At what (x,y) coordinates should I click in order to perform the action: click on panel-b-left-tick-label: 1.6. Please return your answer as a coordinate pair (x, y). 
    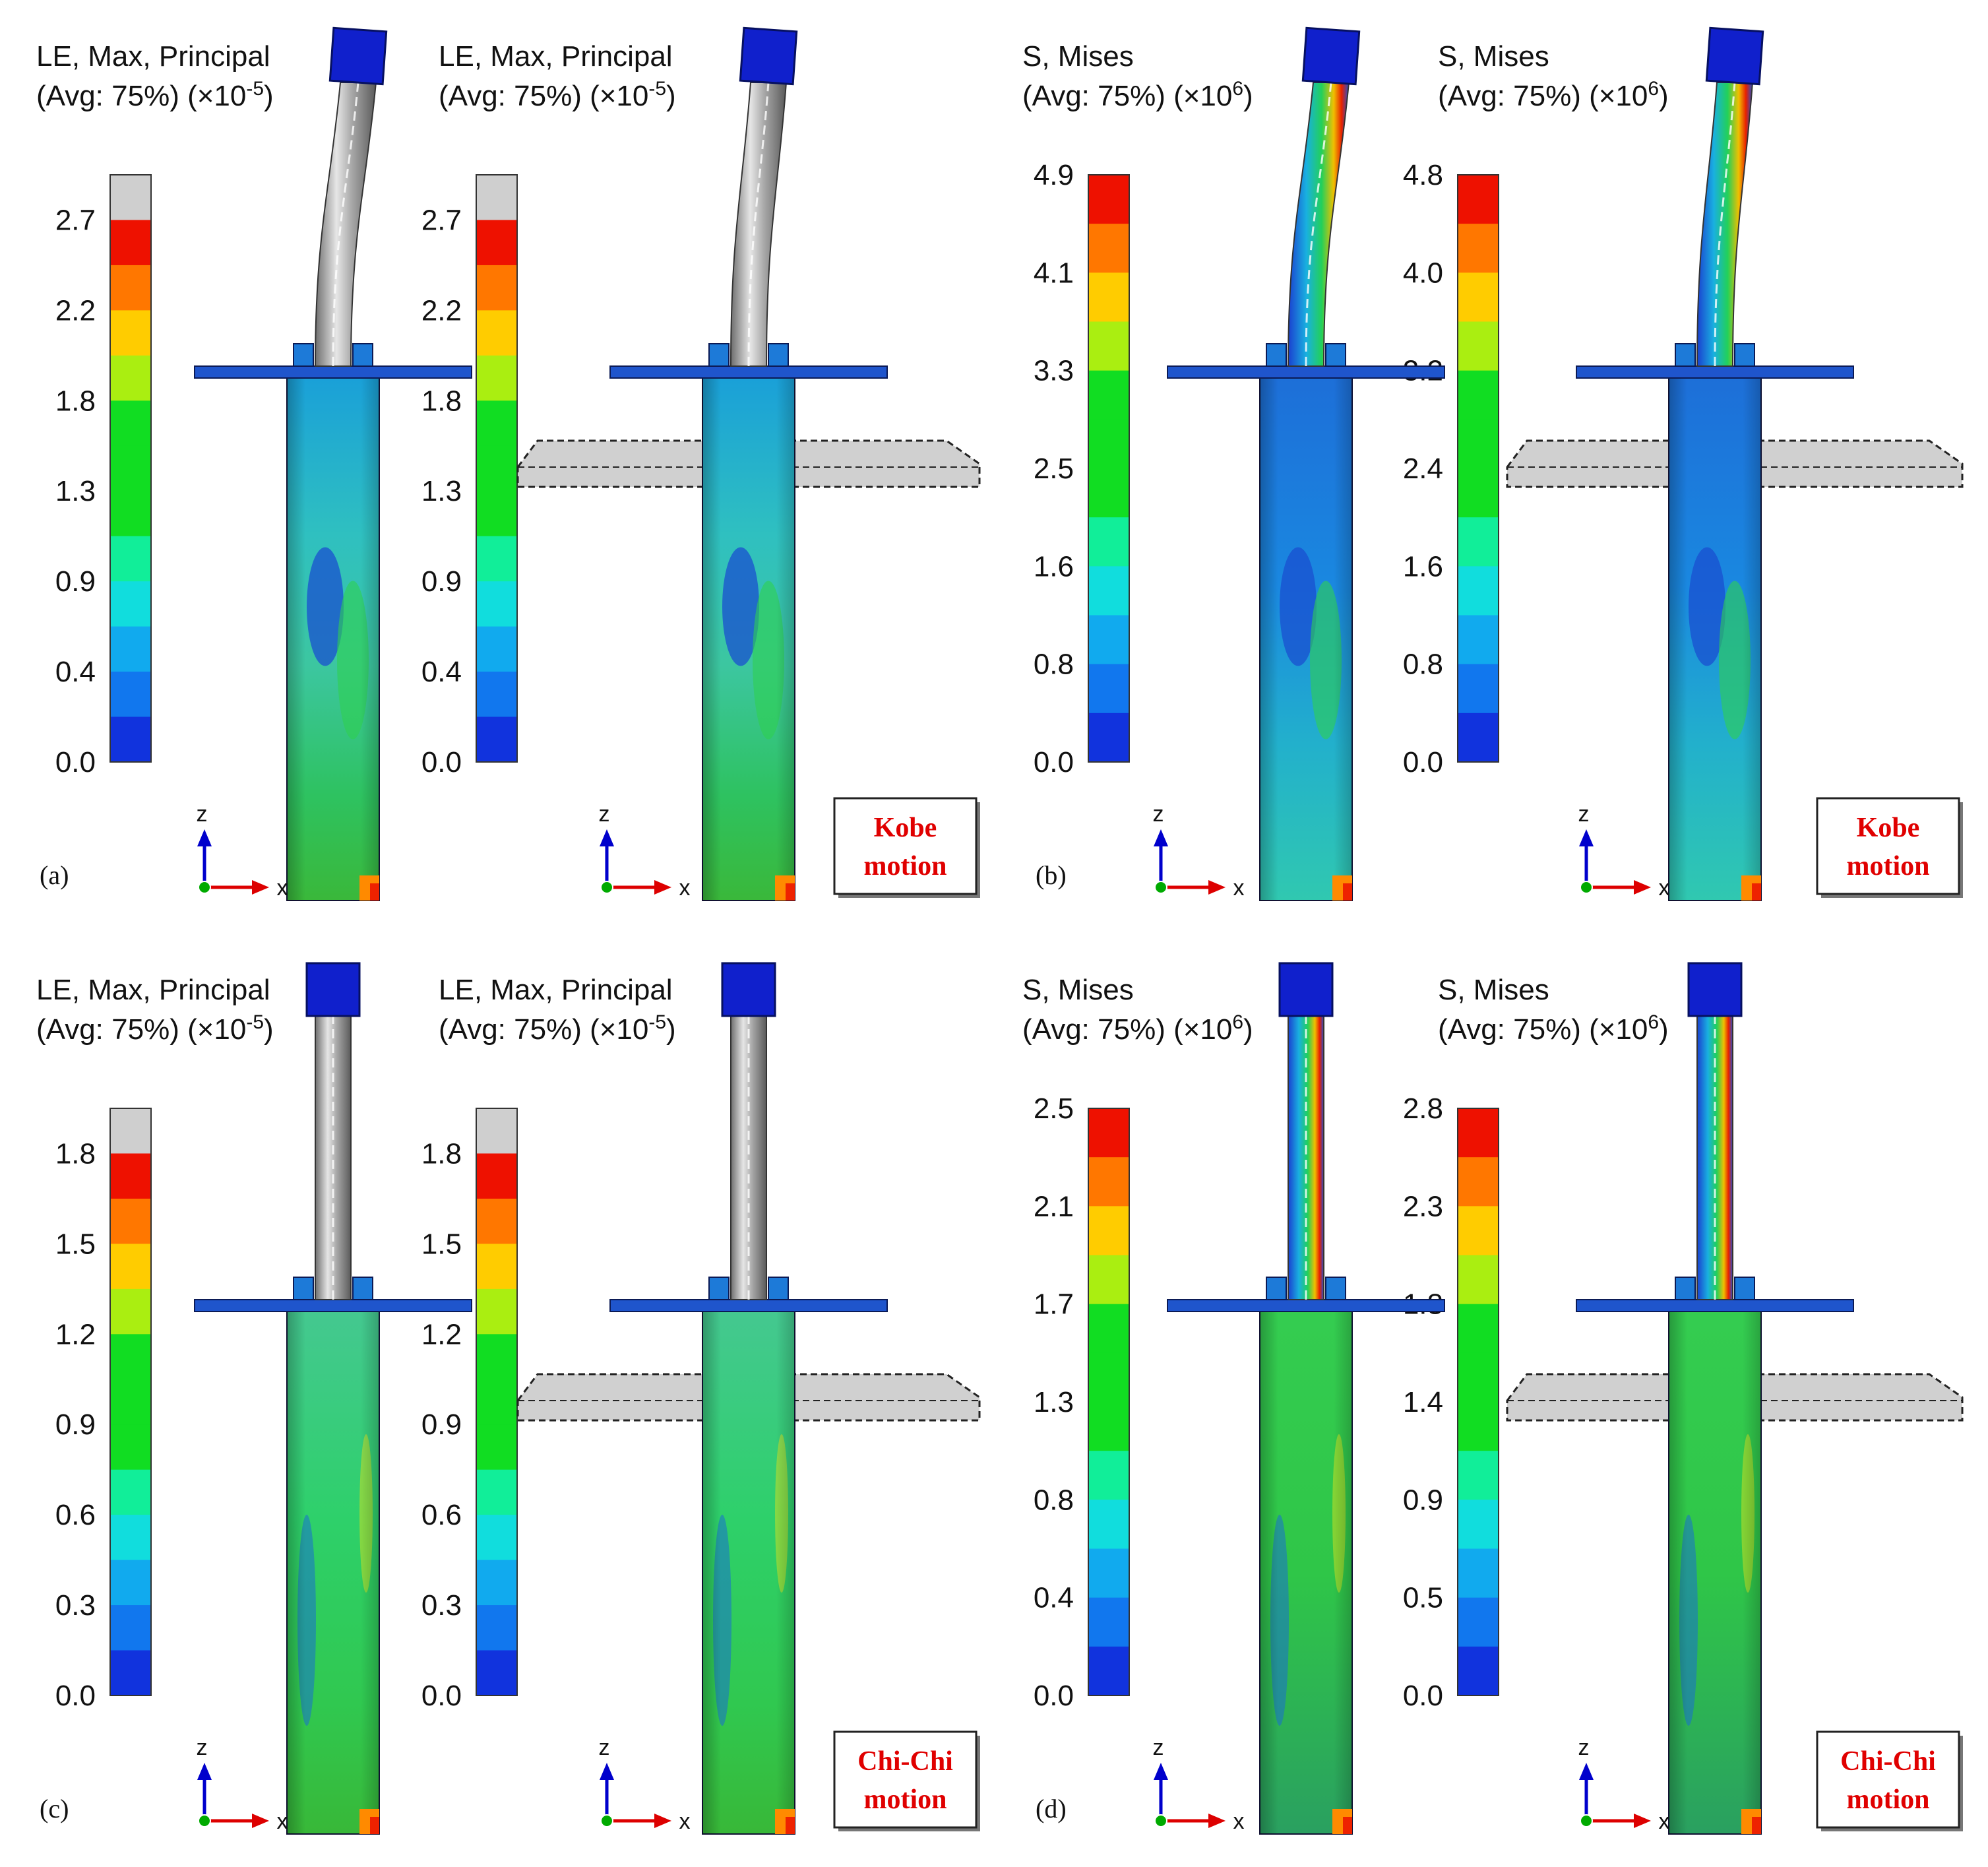
    Looking at the image, I should click on (1054, 566).